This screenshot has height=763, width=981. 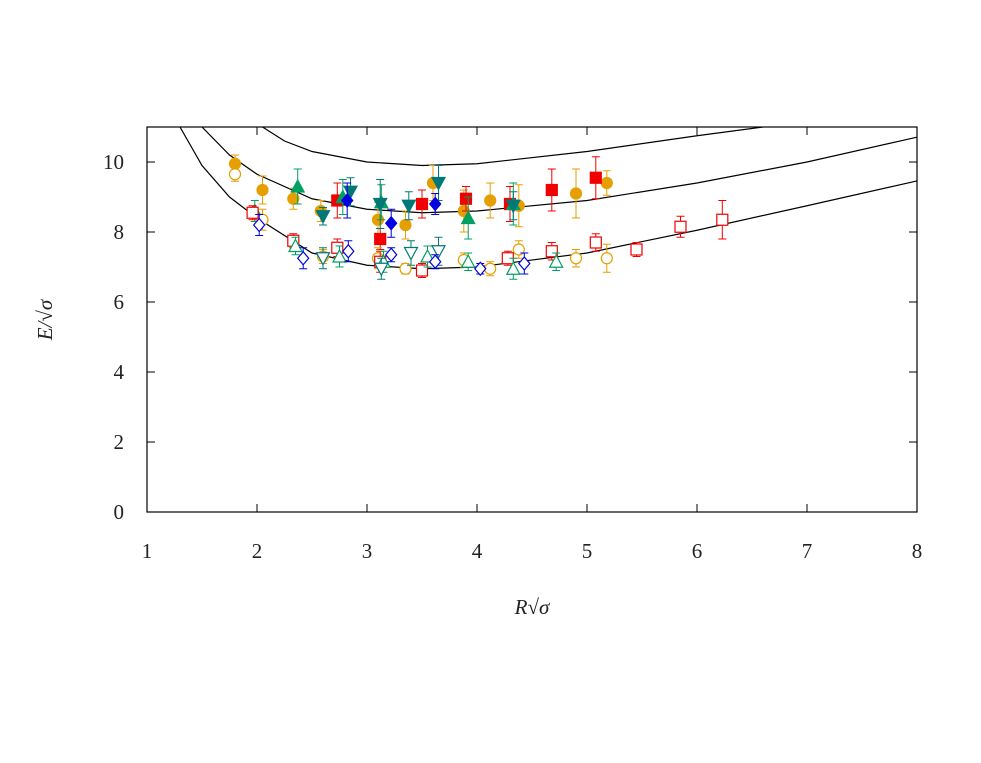 I want to click on x-tick-label: 6, so click(x=697, y=551).